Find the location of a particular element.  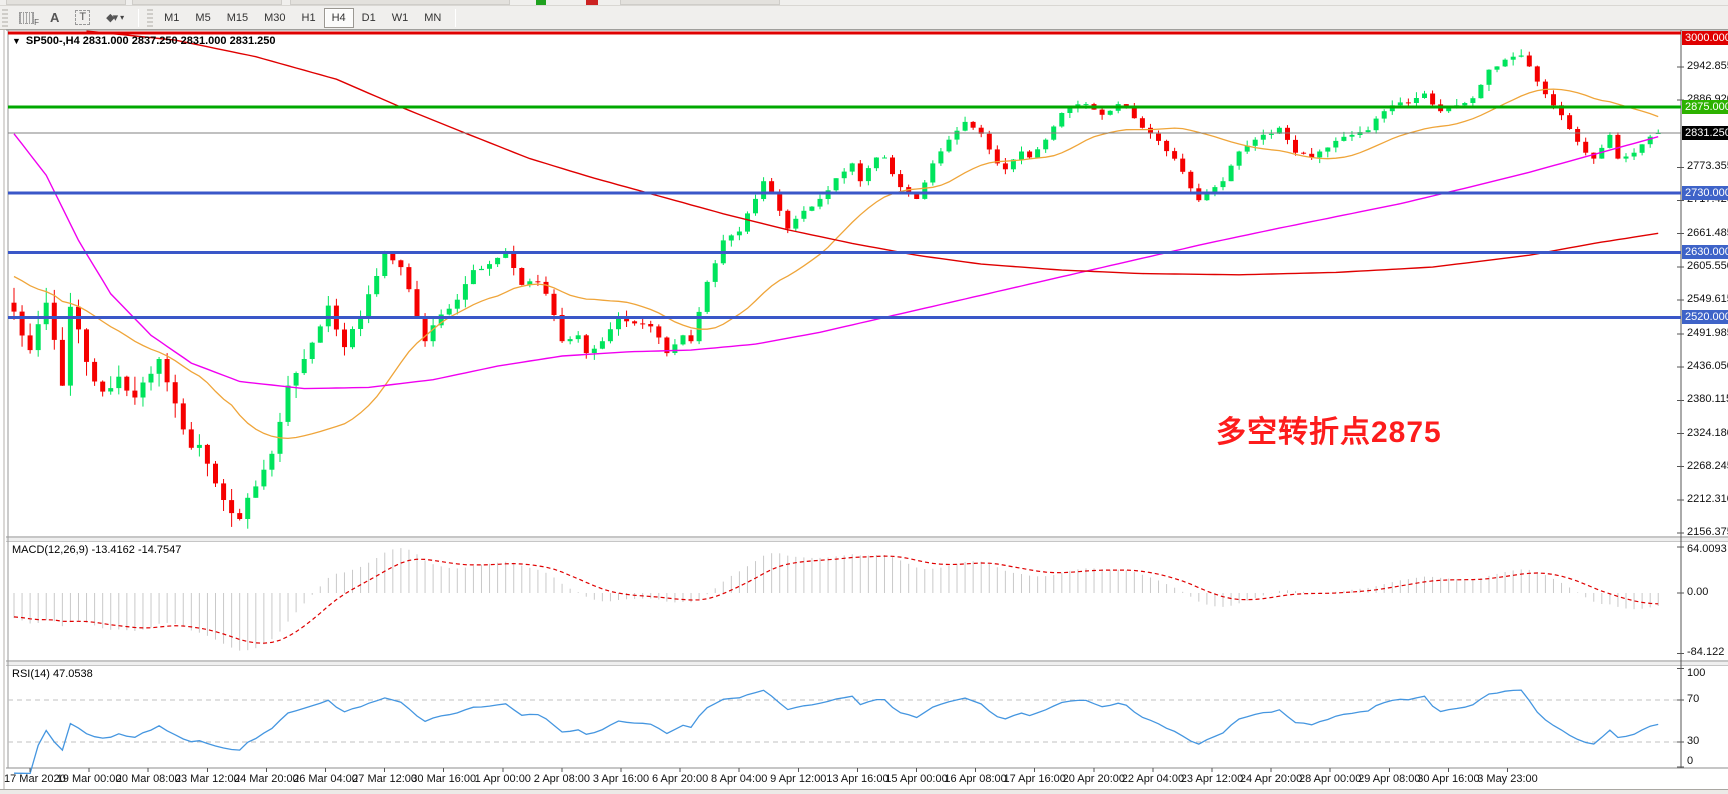

macd-histogram is located at coordinates (836, 599).